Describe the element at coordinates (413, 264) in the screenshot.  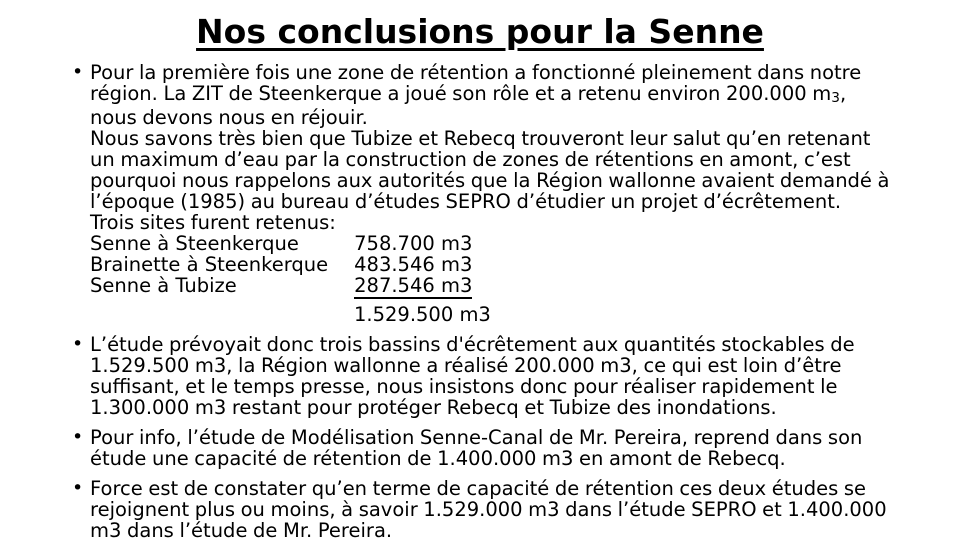
I see `site-value: 483.546 m3` at that location.